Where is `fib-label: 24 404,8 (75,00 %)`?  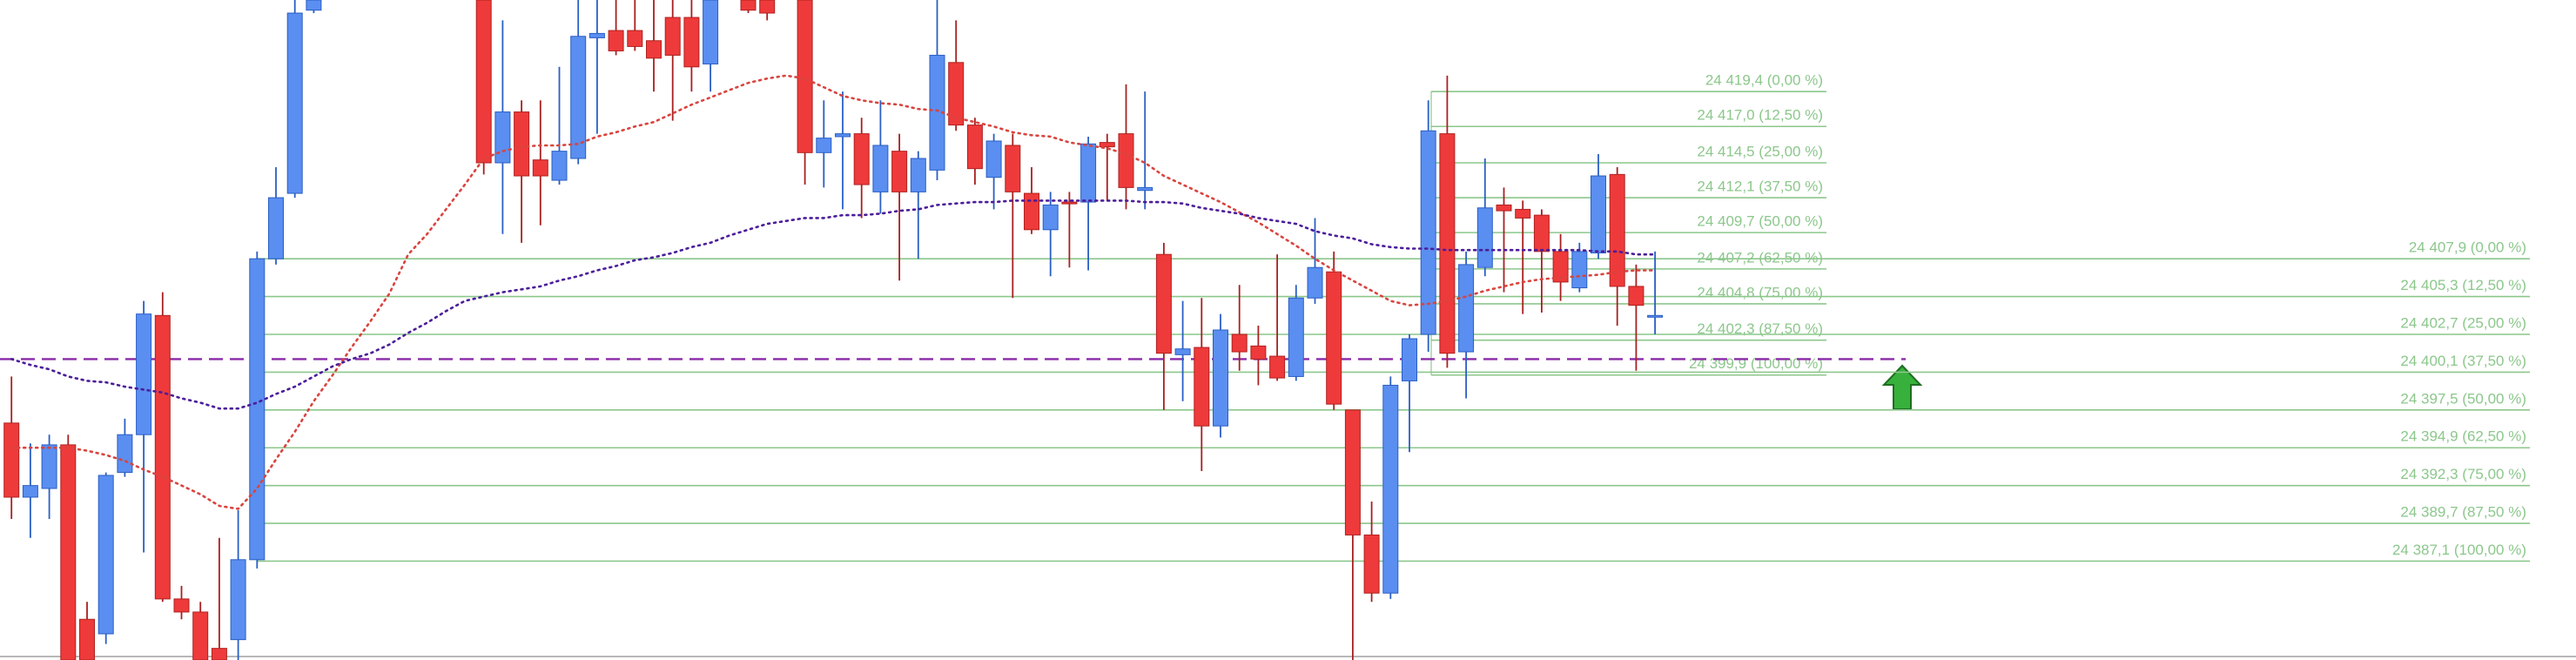 fib-label: 24 404,8 (75,00 %) is located at coordinates (1760, 292).